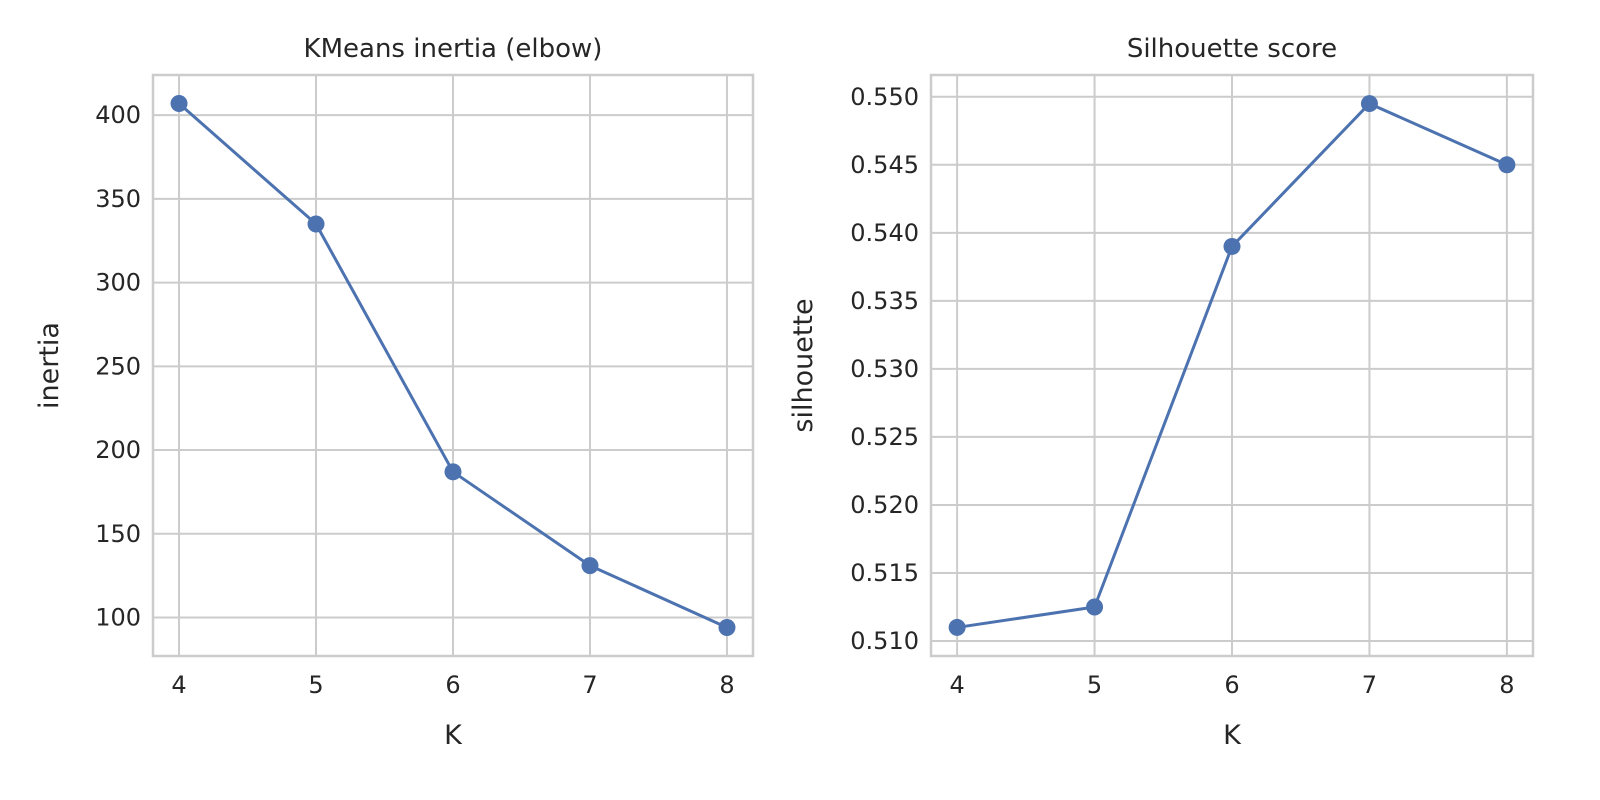 The image size is (1600, 800). What do you see at coordinates (884, 301) in the screenshot?
I see `y-tick-label: 0.535` at bounding box center [884, 301].